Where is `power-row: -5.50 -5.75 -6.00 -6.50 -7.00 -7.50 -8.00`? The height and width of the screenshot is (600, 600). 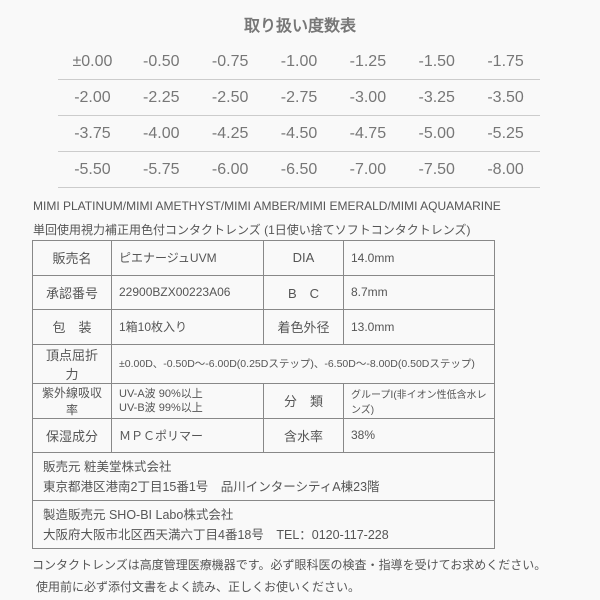
power-row: -5.50 -5.75 -6.00 -6.50 -7.00 -7.50 -8.00 is located at coordinates (299, 170).